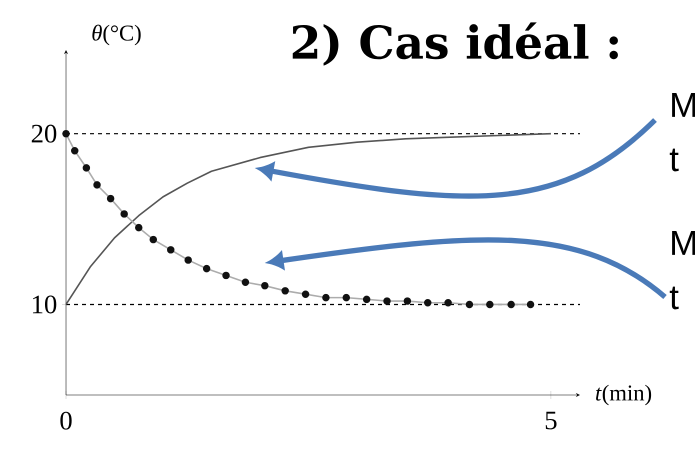 The height and width of the screenshot is (449, 695). I want to click on x-axis-title: t(min), so click(624, 395).